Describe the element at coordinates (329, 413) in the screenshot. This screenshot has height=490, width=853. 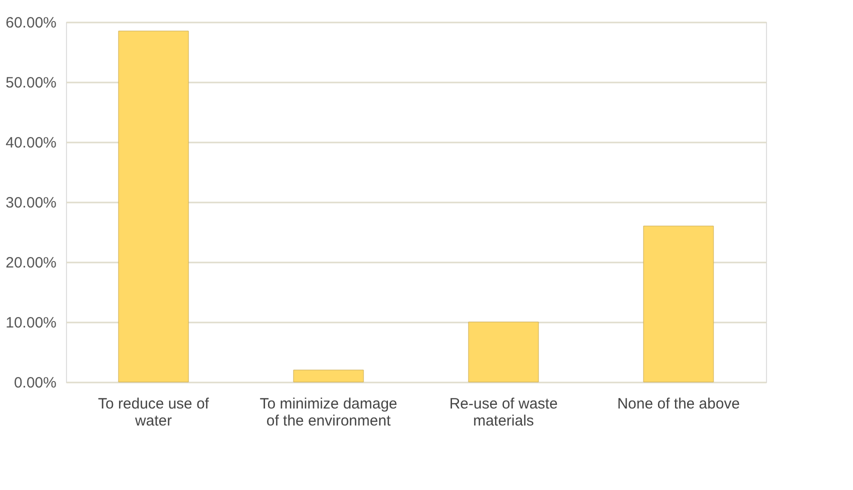
I see `x-tick-label: To minimize damage of the environment` at that location.